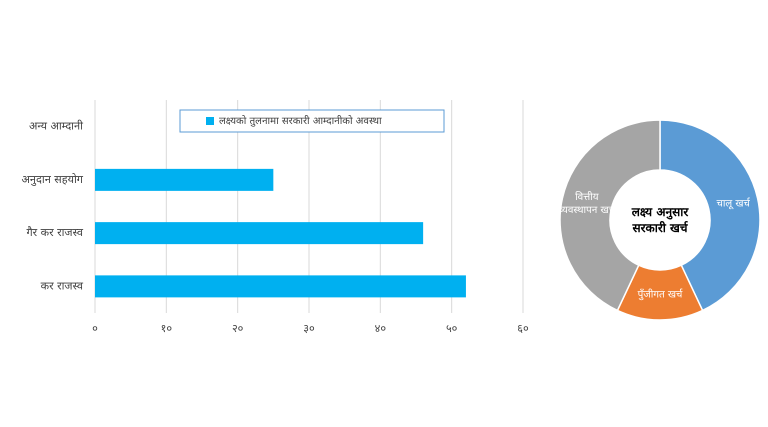 The height and width of the screenshot is (427, 768). What do you see at coordinates (167, 328) in the screenshot?
I see `x-tick-label: १०` at bounding box center [167, 328].